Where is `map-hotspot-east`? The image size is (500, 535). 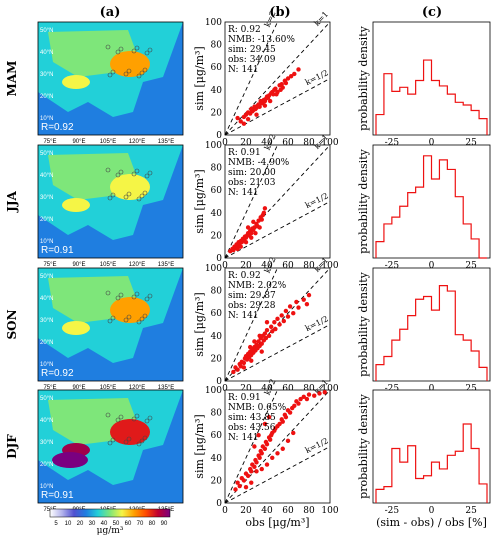 map-hotspot-east is located at coordinates (130, 310).